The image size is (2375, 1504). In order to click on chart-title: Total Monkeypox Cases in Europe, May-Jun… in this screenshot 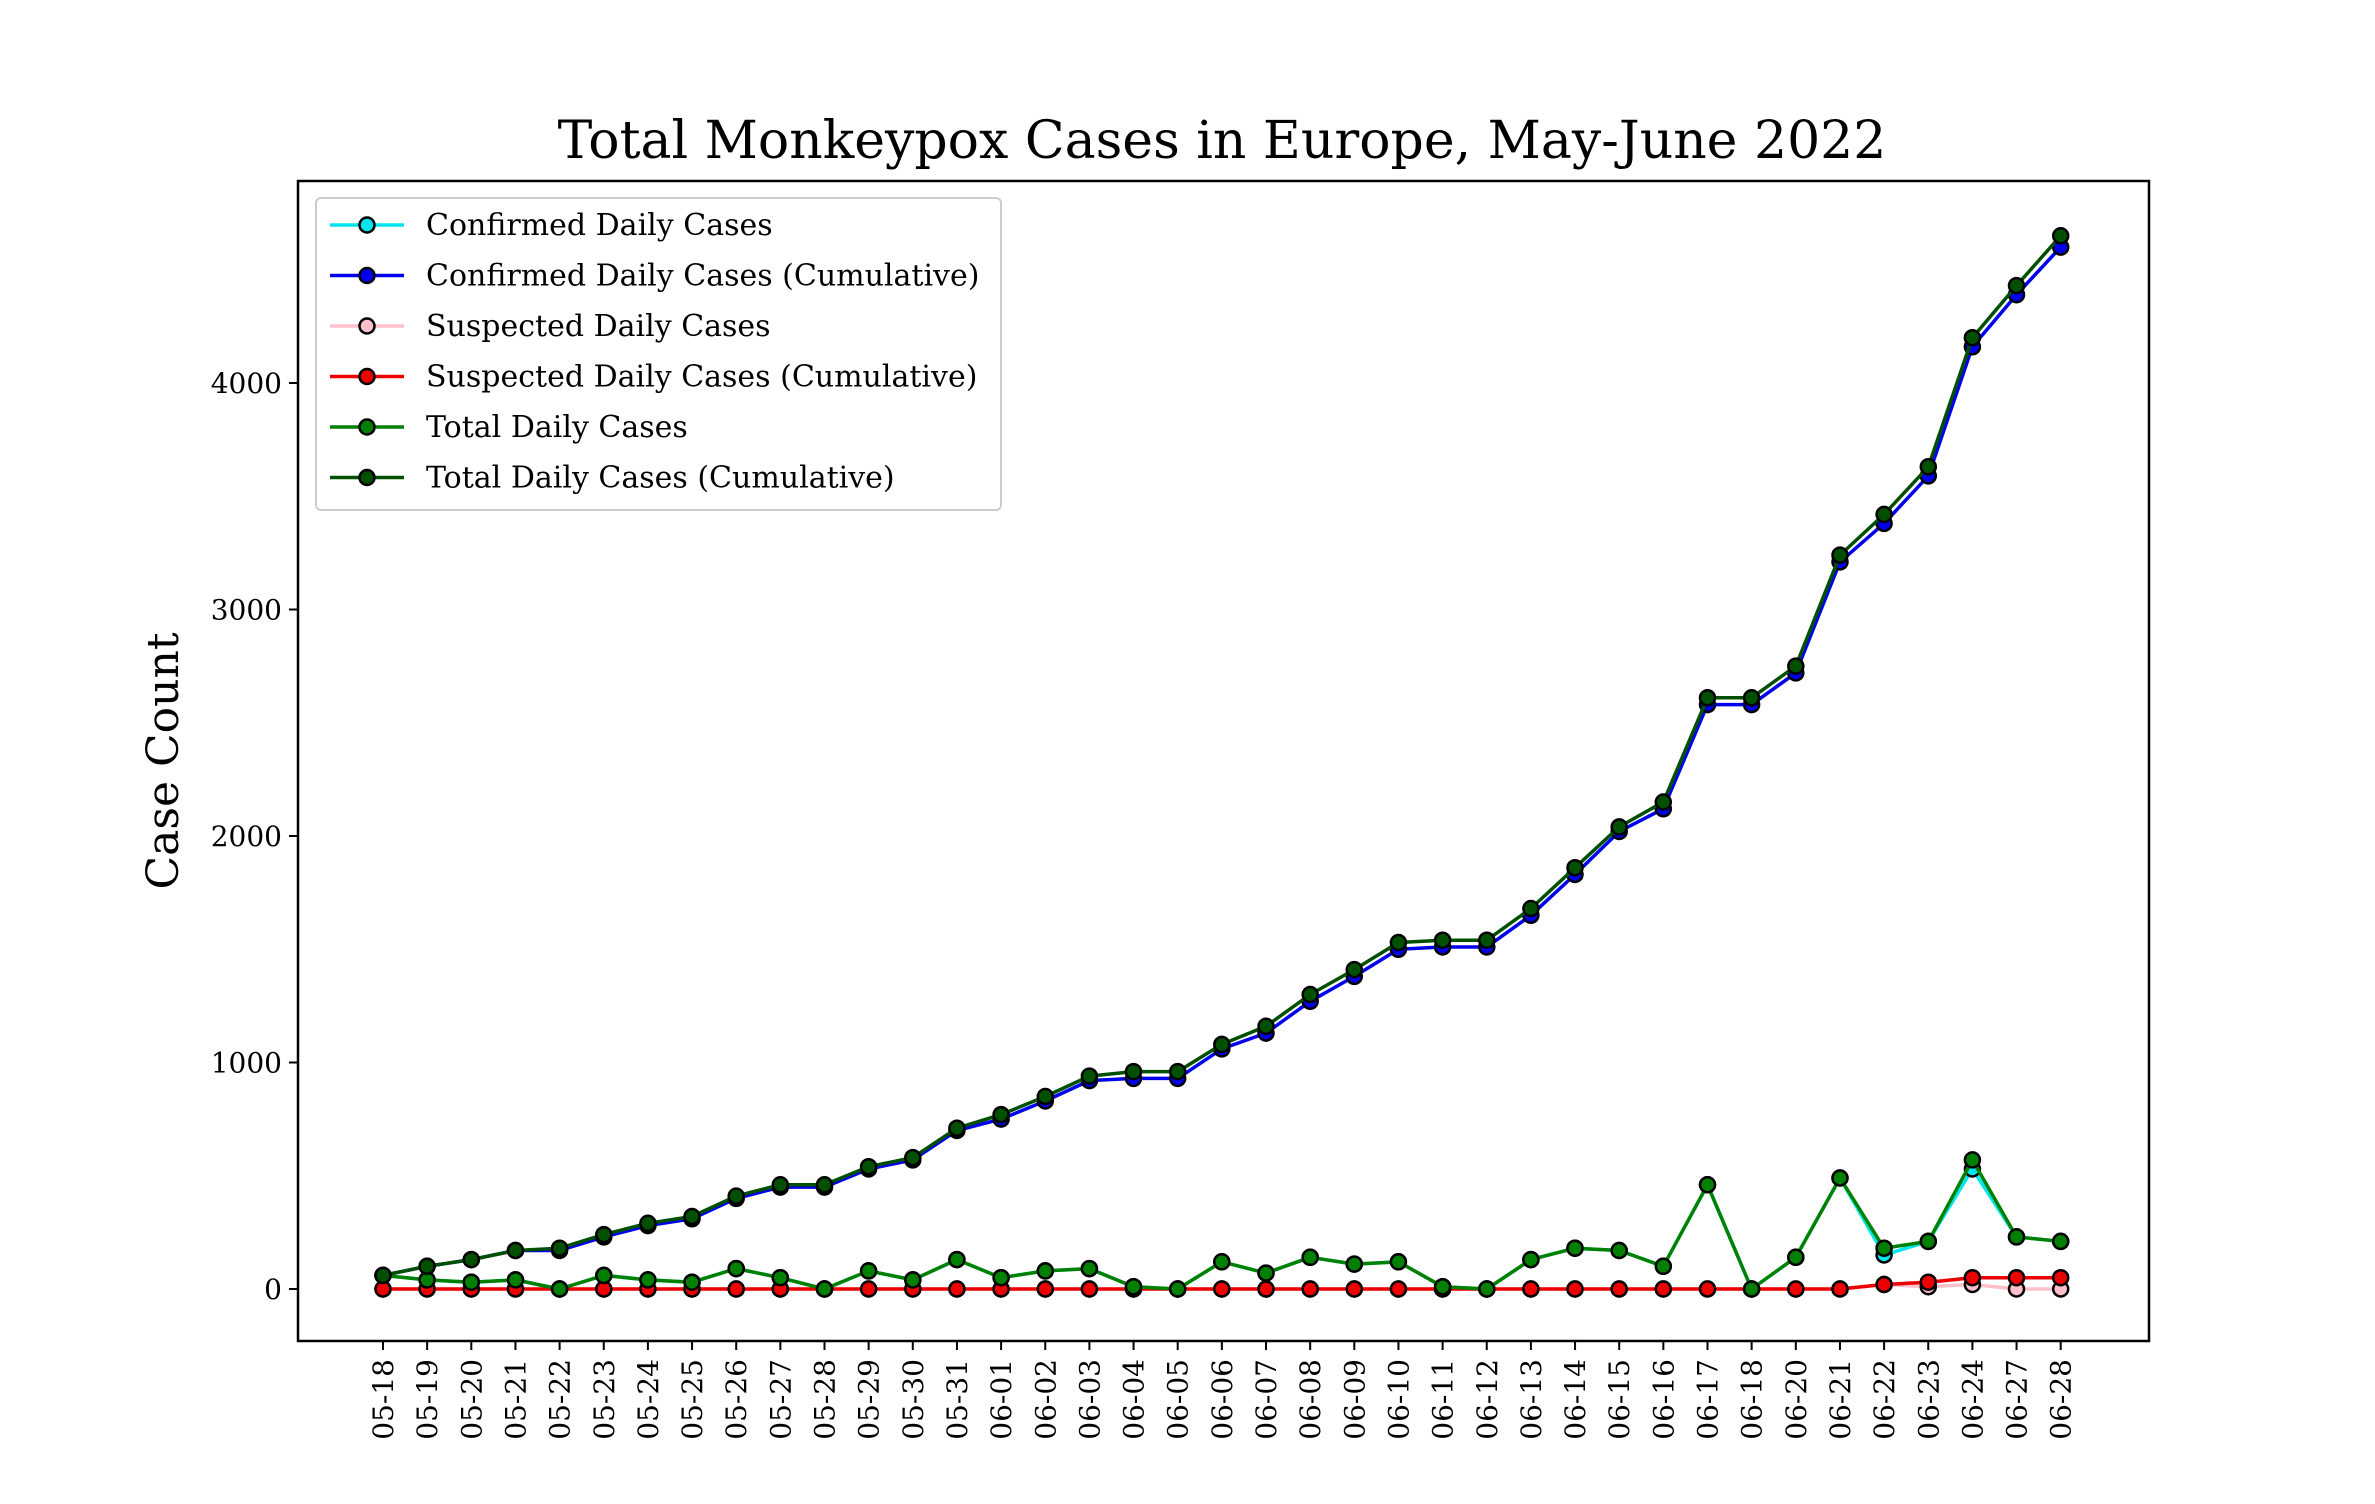, I will do `click(1222, 141)`.